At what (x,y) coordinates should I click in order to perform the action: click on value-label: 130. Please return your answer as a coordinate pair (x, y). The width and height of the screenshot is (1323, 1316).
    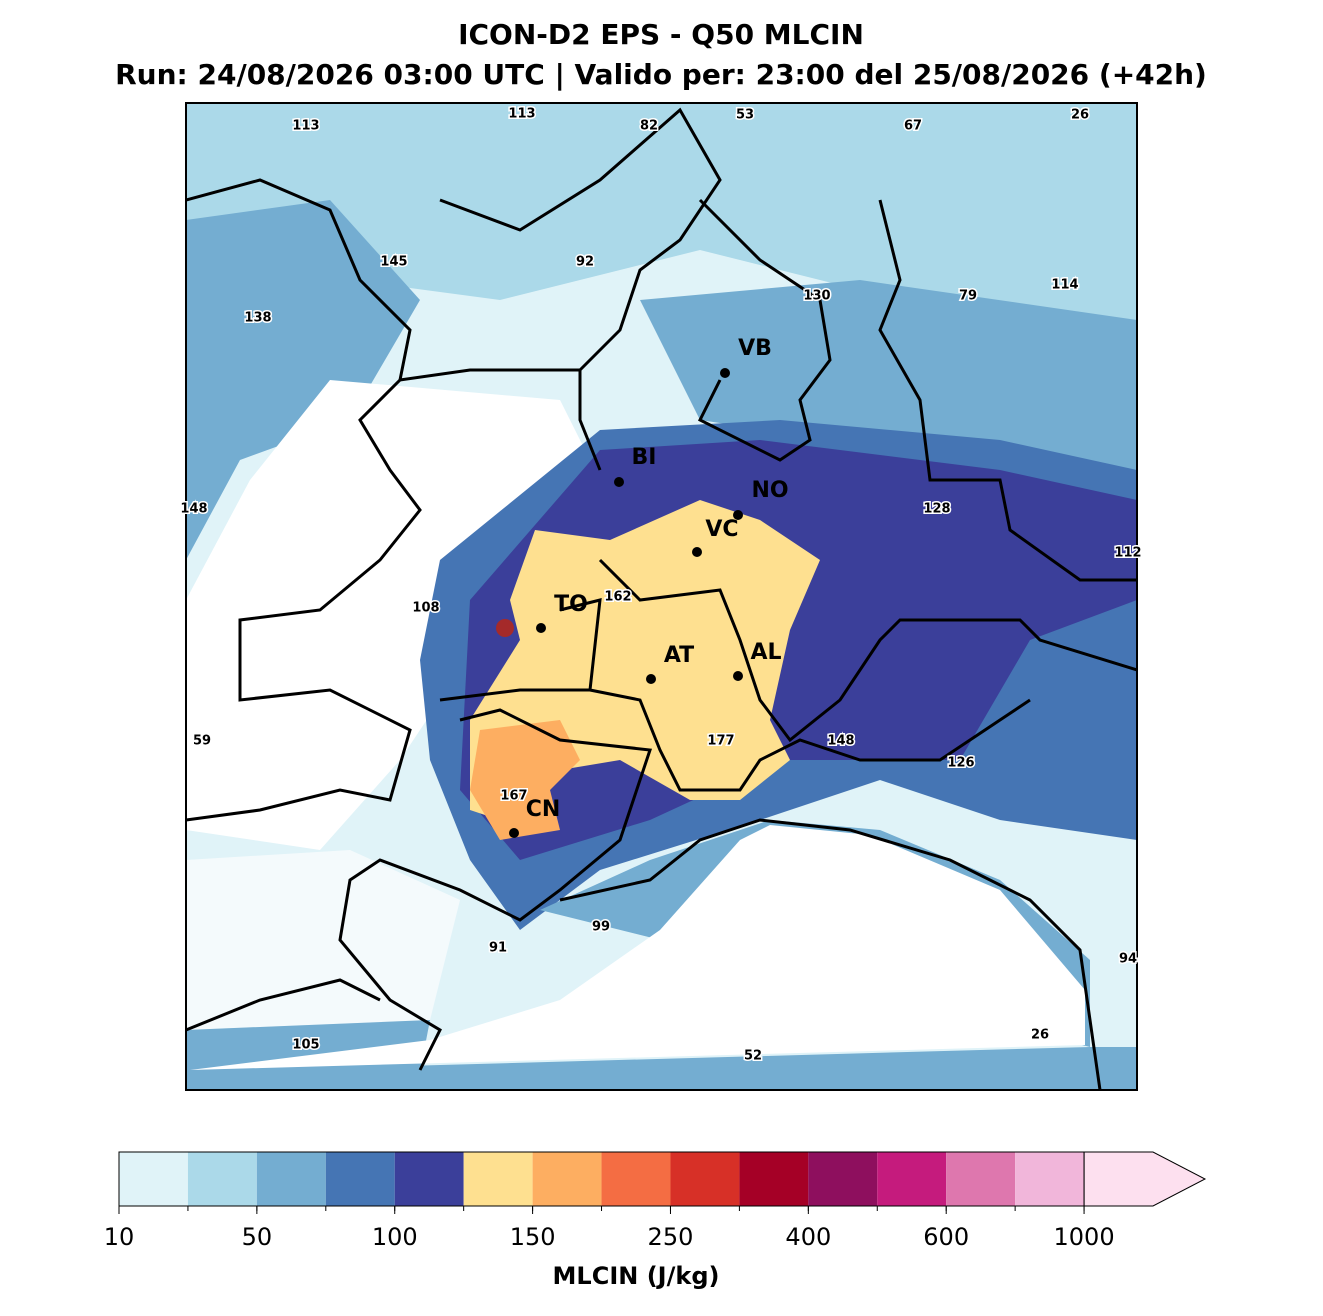
    Looking at the image, I should click on (816, 296).